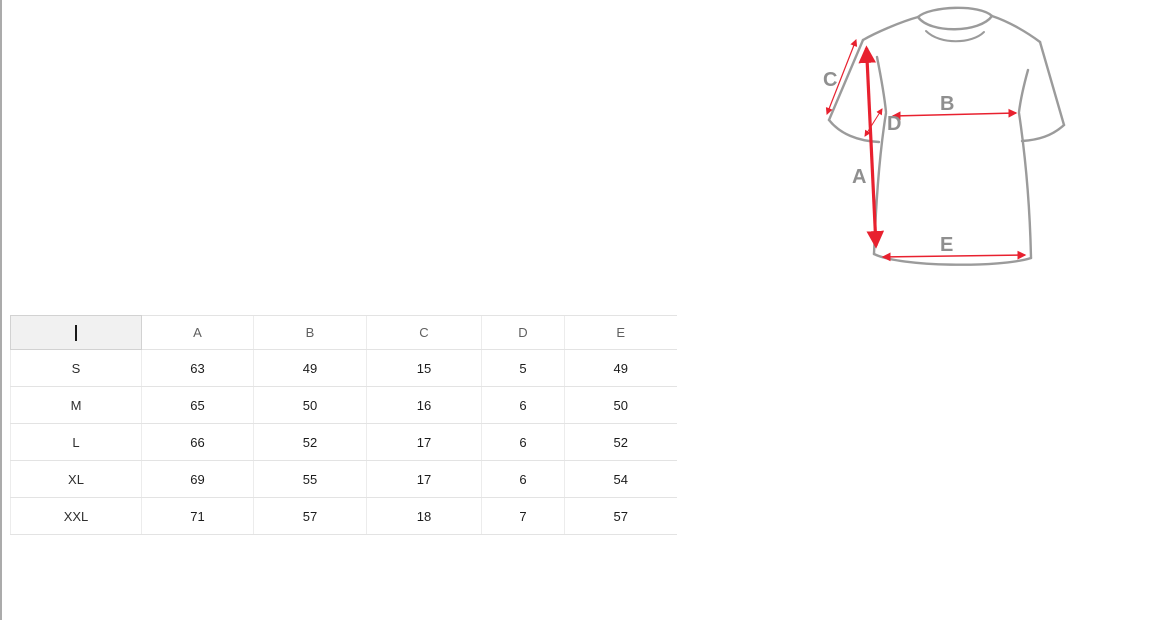  Describe the element at coordinates (197, 442) in the screenshot. I see `value-cell: 66` at that location.